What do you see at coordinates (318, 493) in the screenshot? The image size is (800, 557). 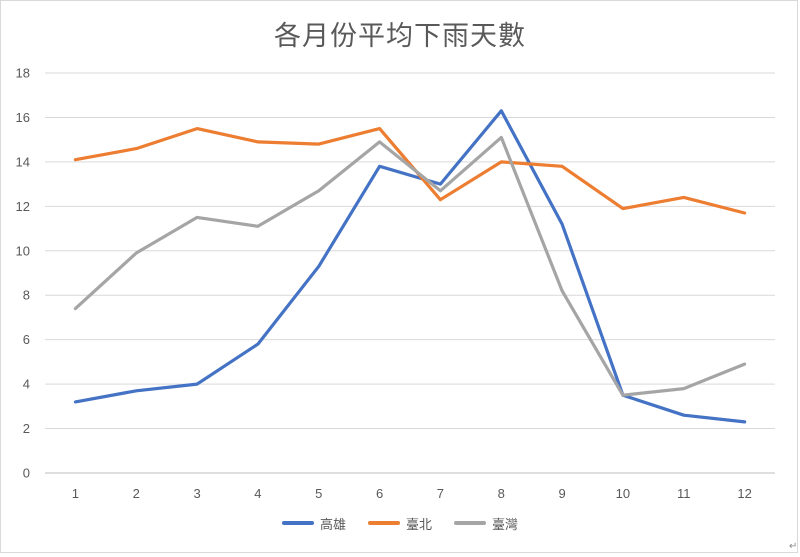 I see `x-tick-label: 5` at bounding box center [318, 493].